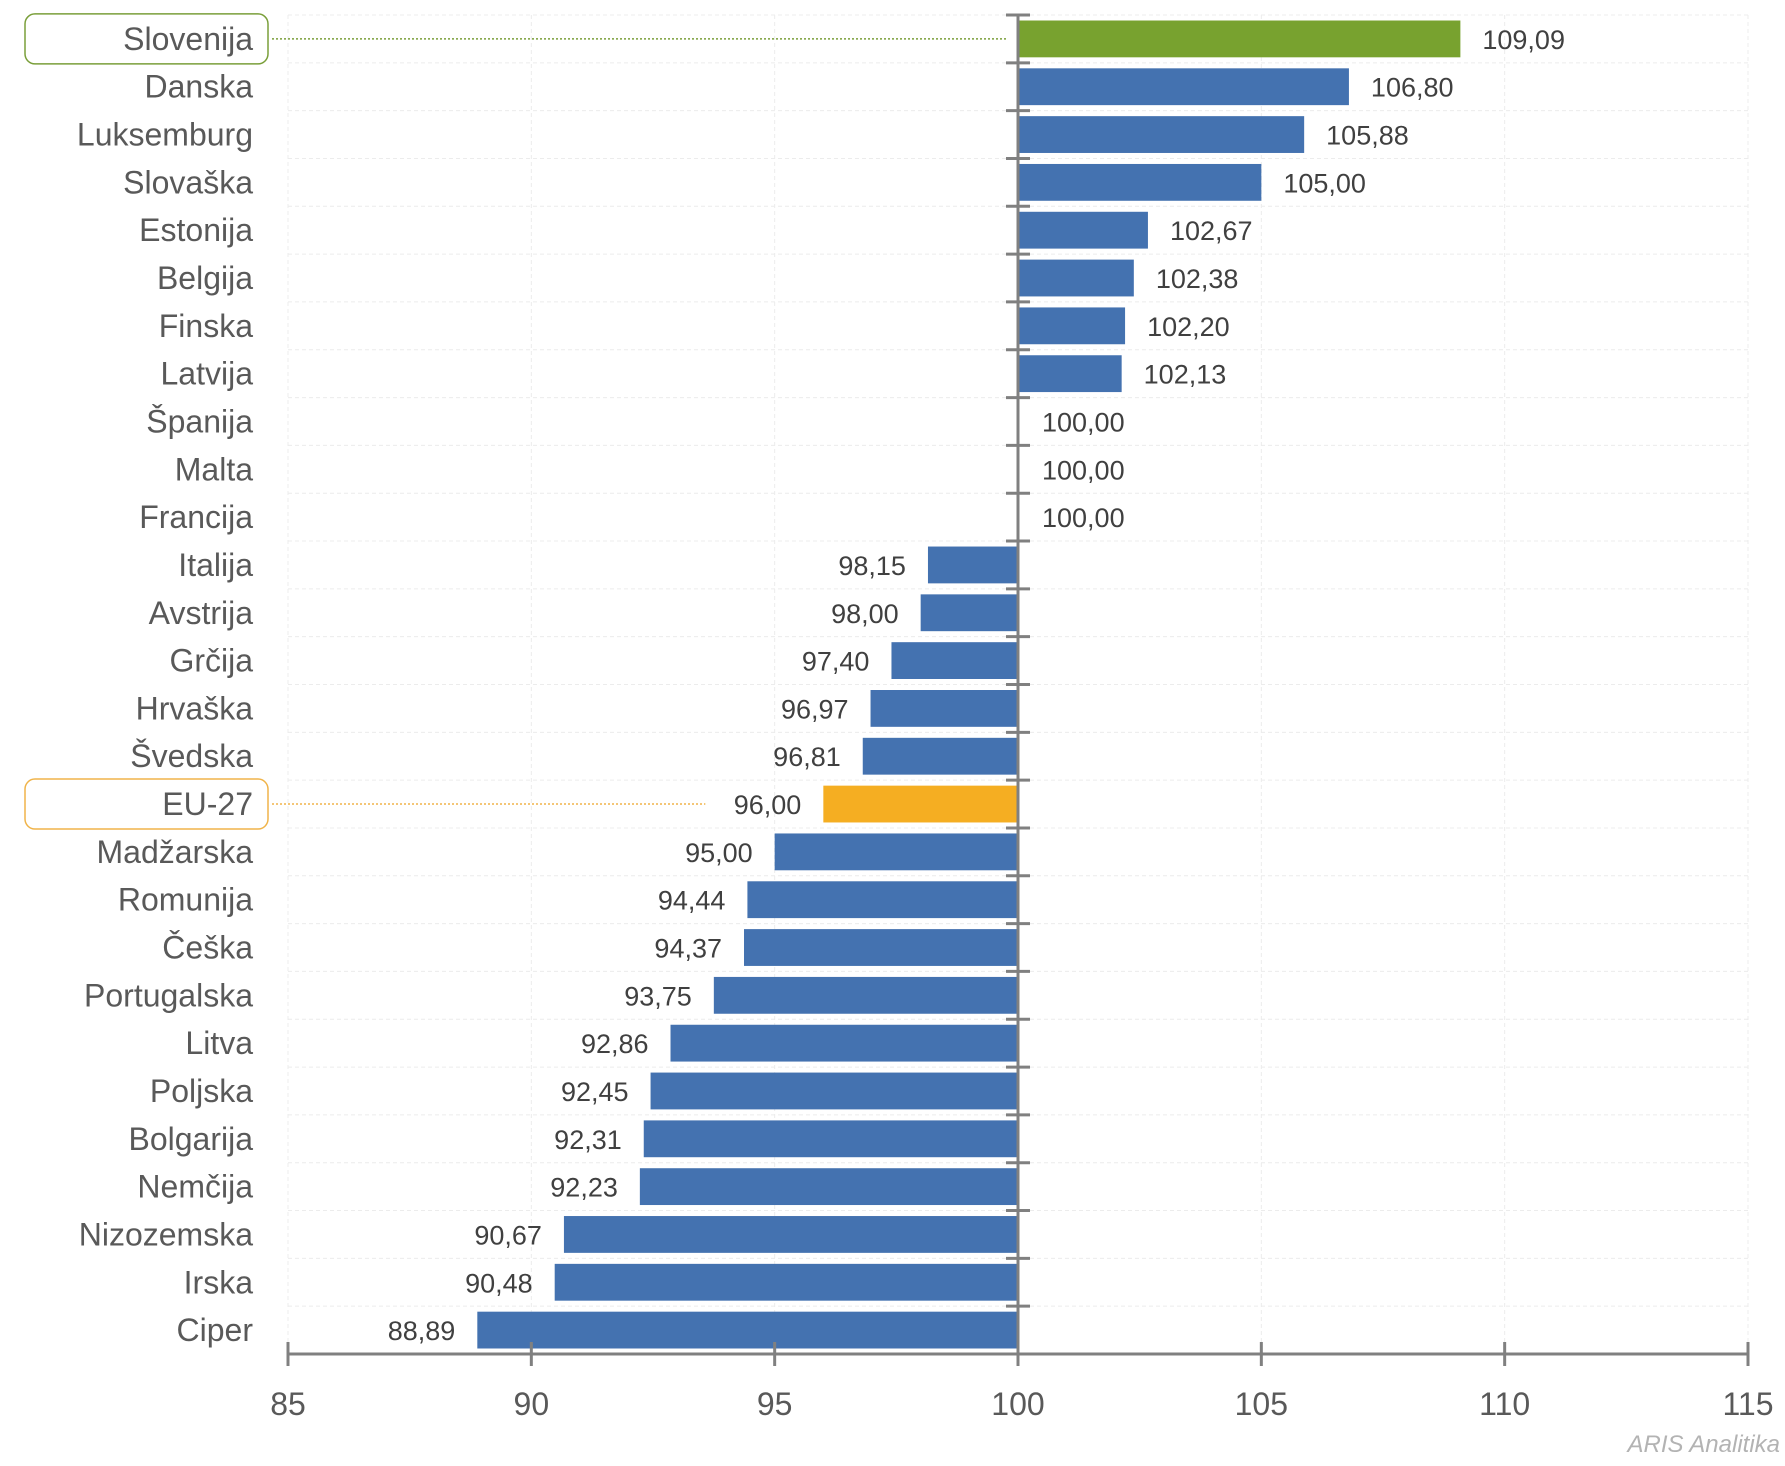 This screenshot has width=1785, height=1466. Describe the element at coordinates (1367, 136) in the screenshot. I see `value-label: 105,88` at that location.